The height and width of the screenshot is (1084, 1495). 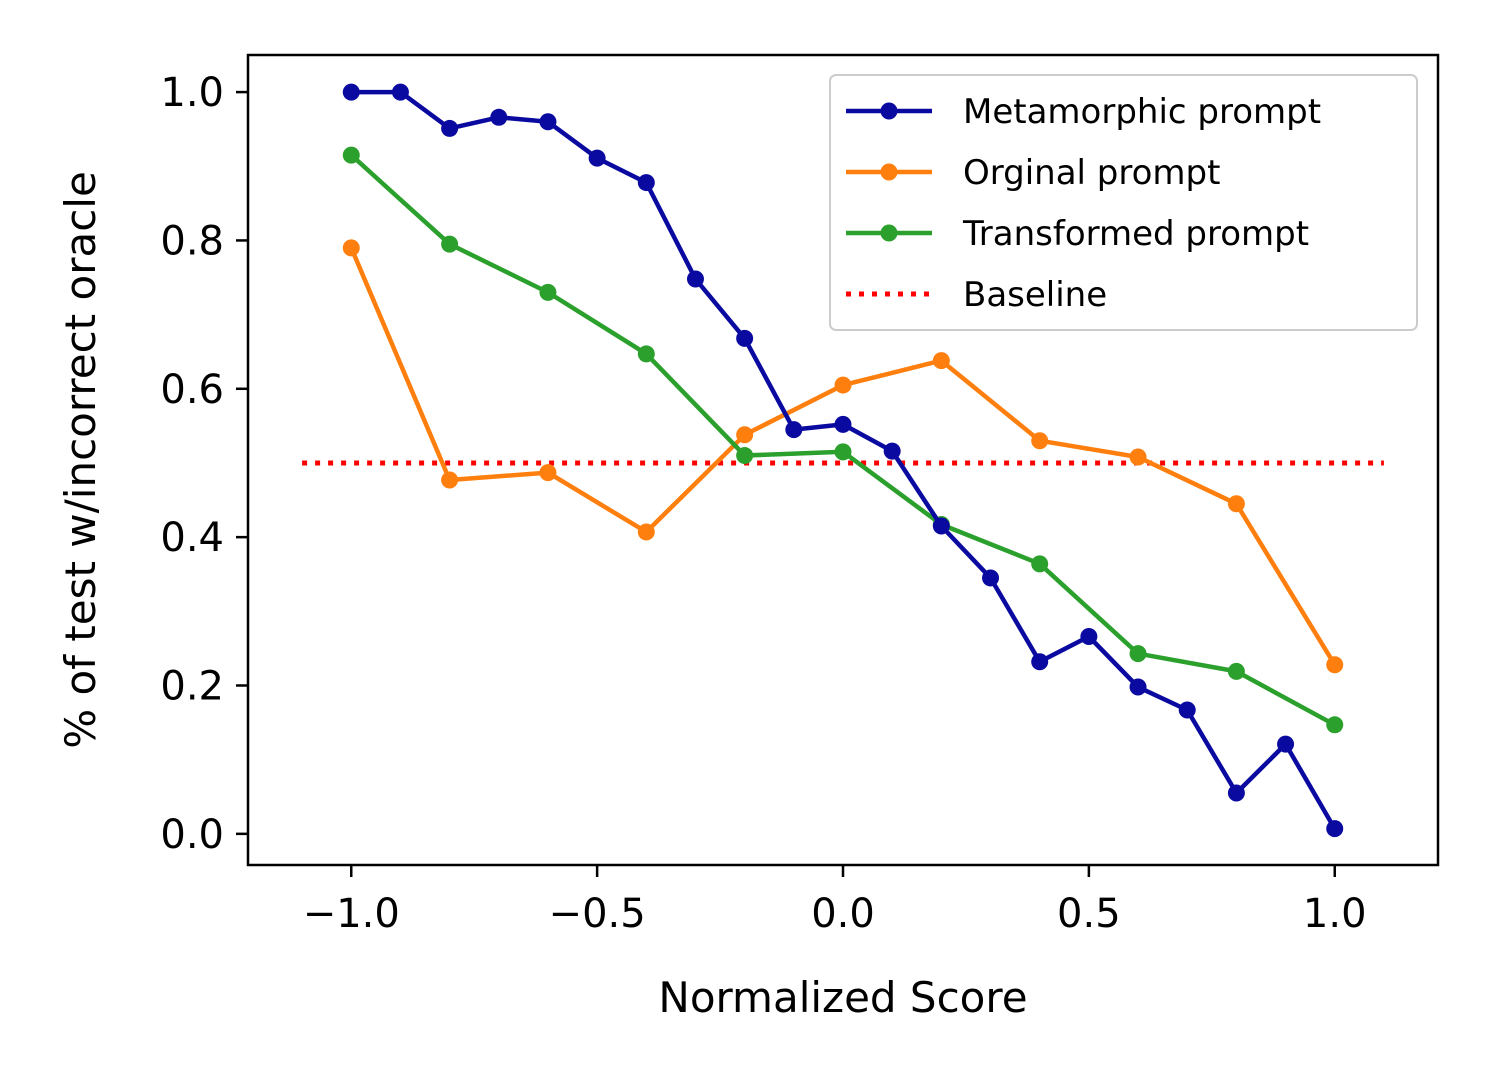 What do you see at coordinates (192, 835) in the screenshot?
I see `y-tick-label: 0.0` at bounding box center [192, 835].